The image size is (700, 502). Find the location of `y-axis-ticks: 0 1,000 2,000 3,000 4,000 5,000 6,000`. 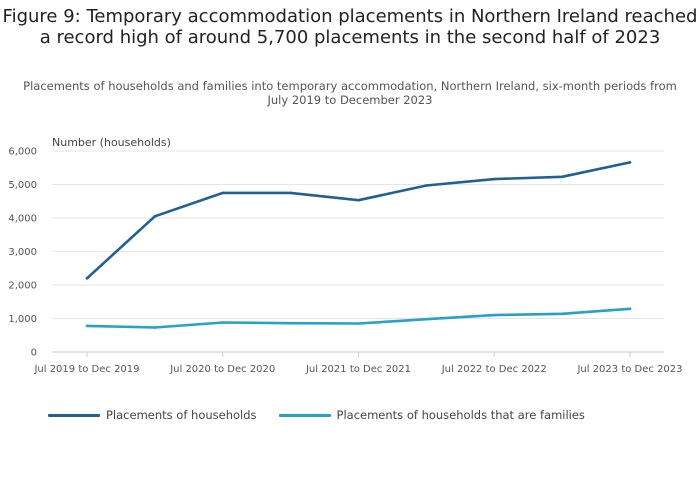

y-axis-ticks: 0 1,000 2,000 3,000 4,000 5,000 6,000 is located at coordinates (22, 253).